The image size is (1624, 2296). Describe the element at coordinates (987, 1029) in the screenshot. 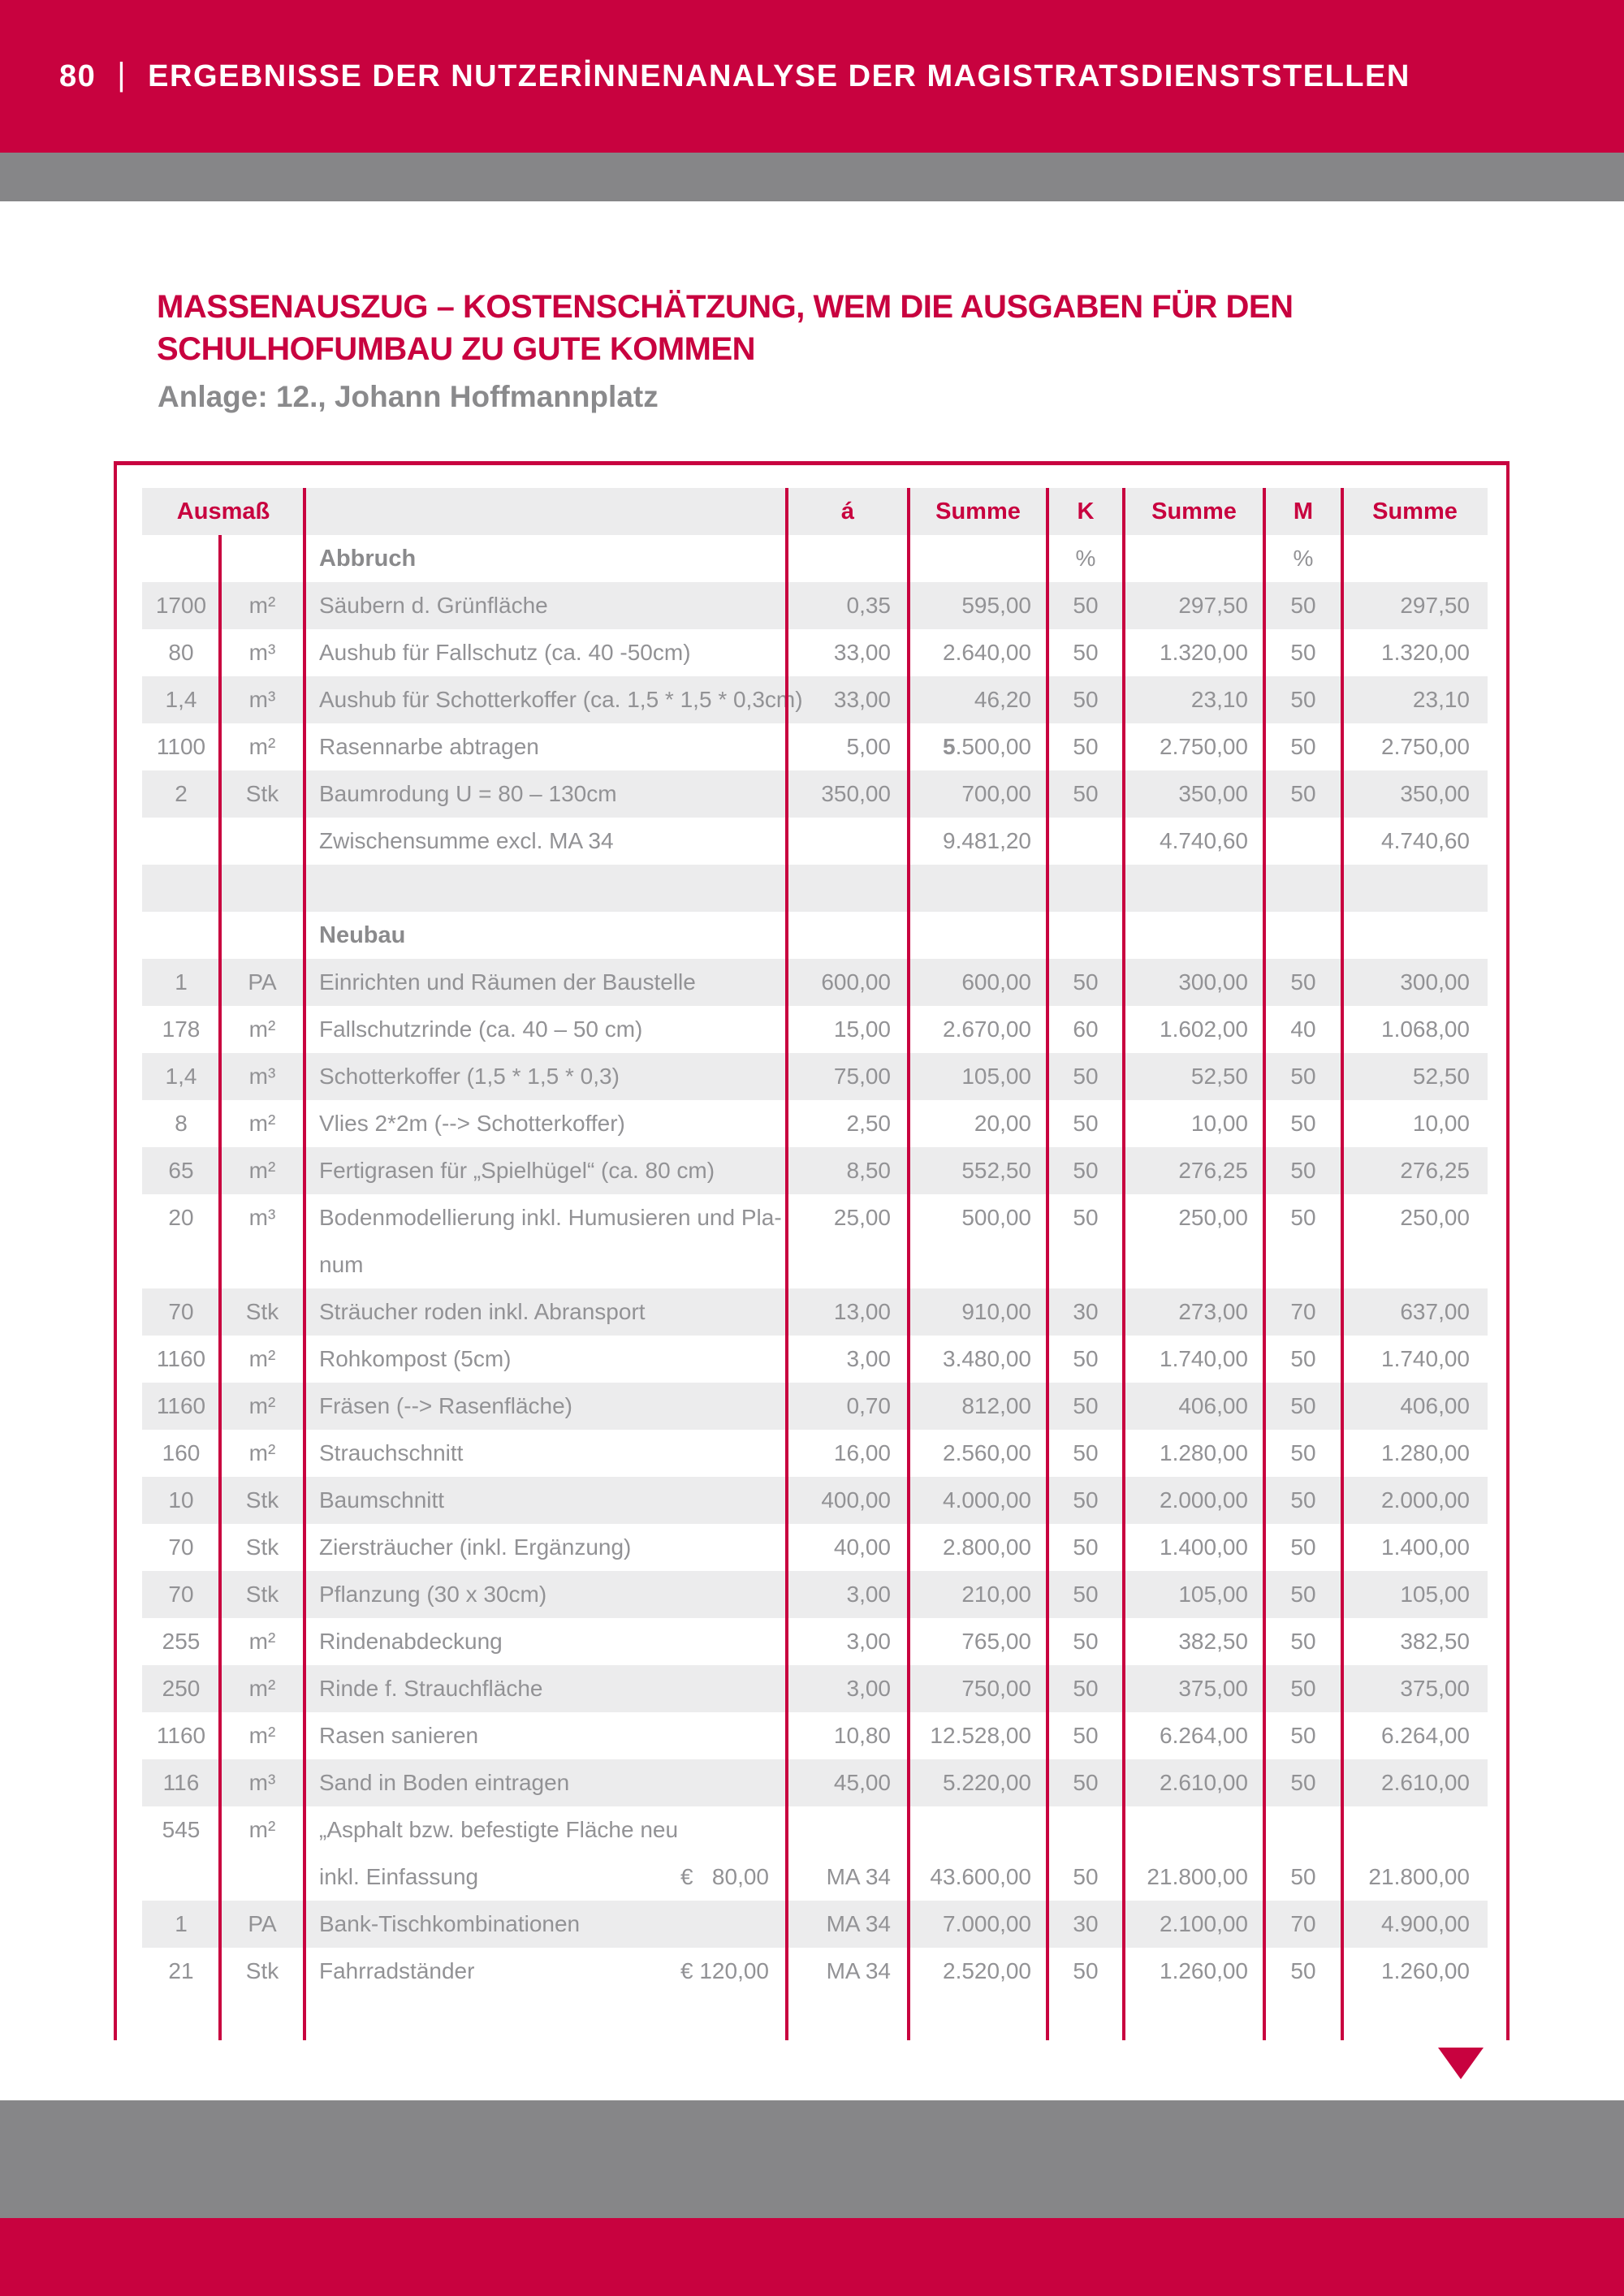

I see `cell-summe-1: 2.670,00` at that location.